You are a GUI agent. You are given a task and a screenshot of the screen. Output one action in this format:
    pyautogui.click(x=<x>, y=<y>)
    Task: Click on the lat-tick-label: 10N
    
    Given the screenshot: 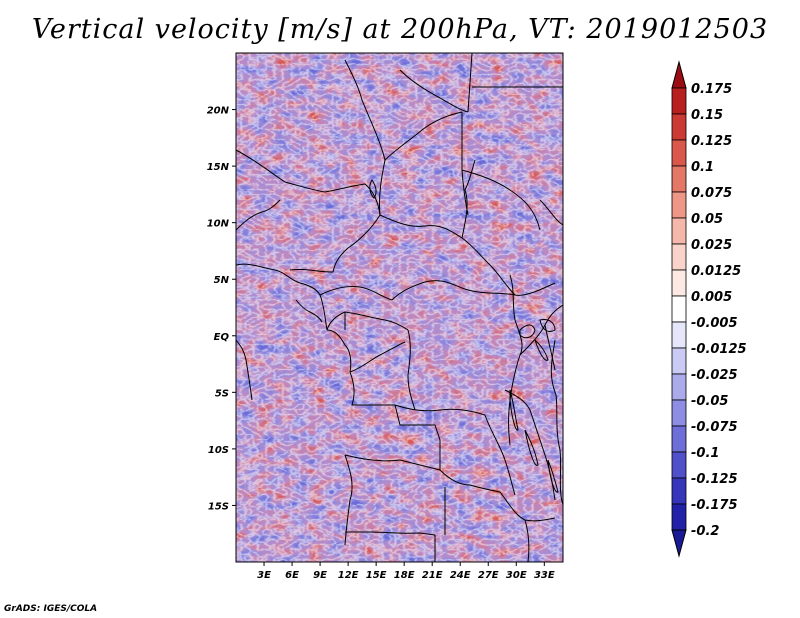 What is the action you would take?
    pyautogui.click(x=218, y=224)
    